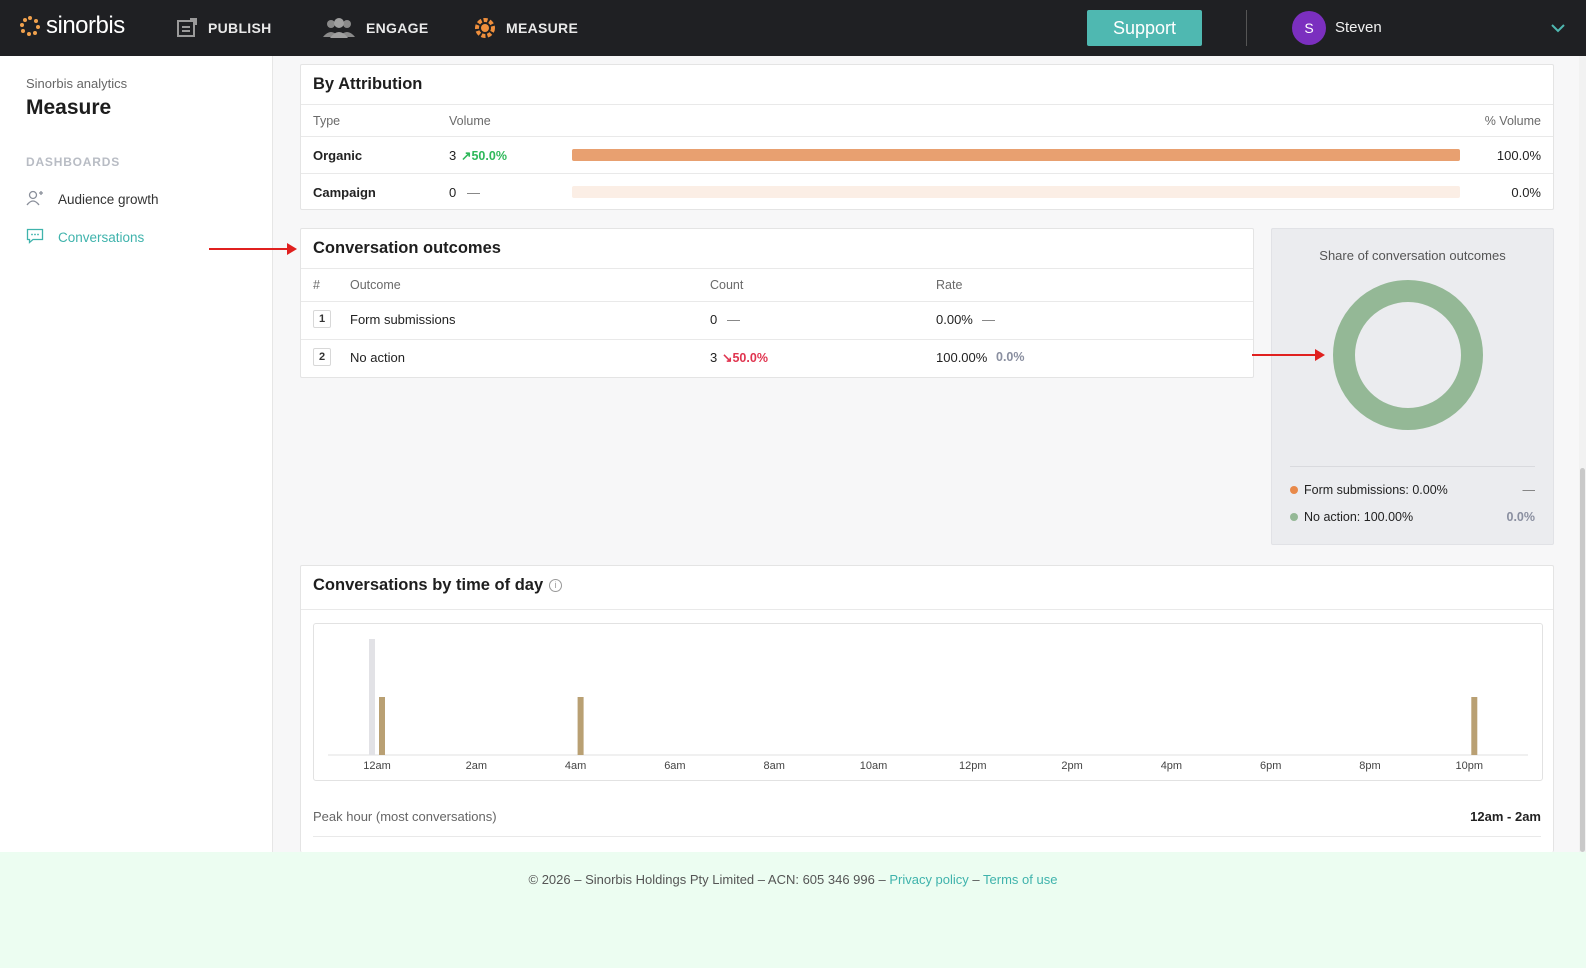 Image resolution: width=1586 pixels, height=968 pixels. I want to click on row-outcome: Form submissions, so click(403, 319).